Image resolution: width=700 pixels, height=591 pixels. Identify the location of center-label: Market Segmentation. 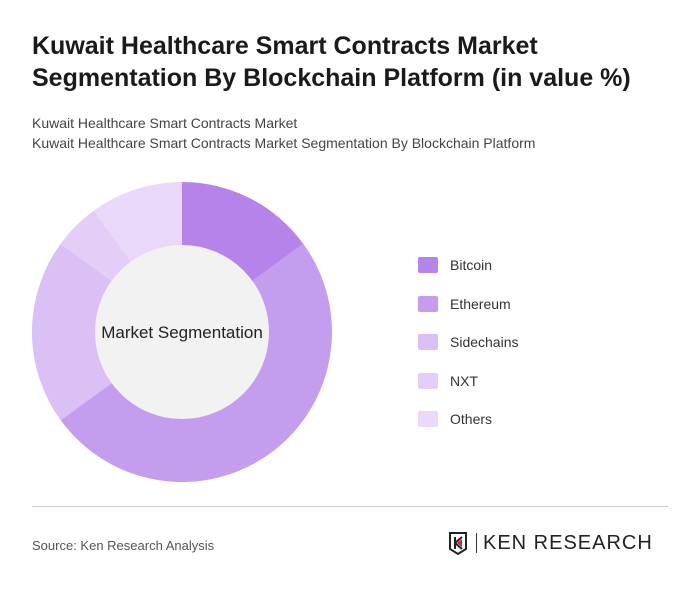
(182, 332).